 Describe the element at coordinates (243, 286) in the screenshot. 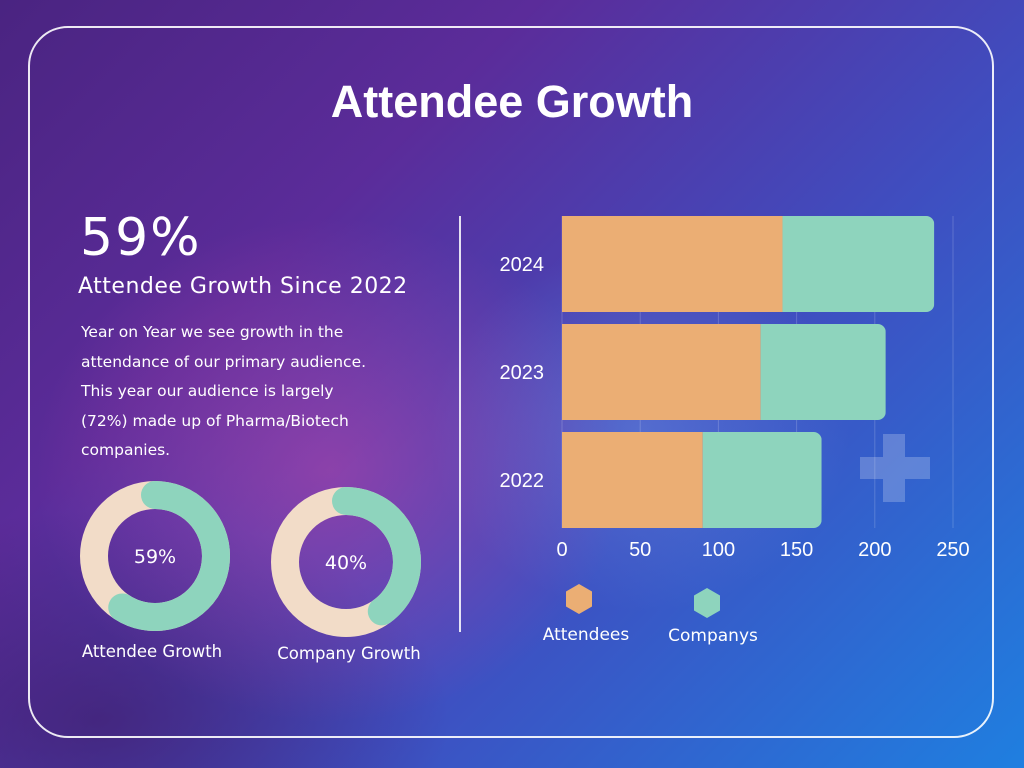

I see `headline-caption: Attendee Growth Since 2022` at that location.